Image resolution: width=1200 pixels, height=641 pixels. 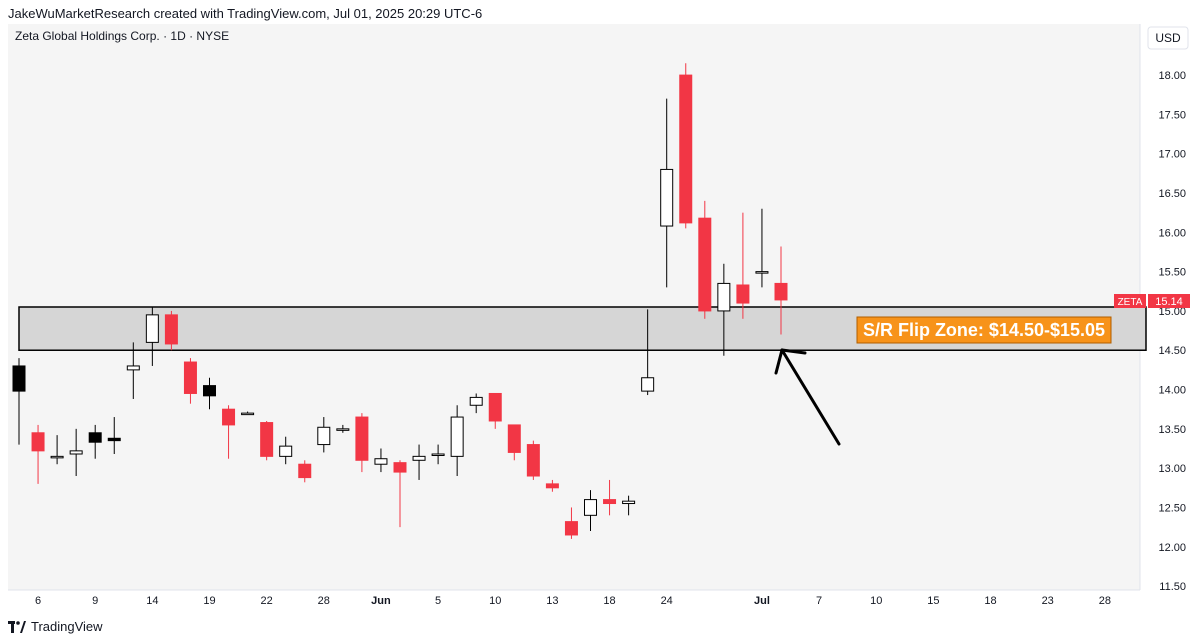 I want to click on price-tag-ticker: ZETA, so click(x=1130, y=302).